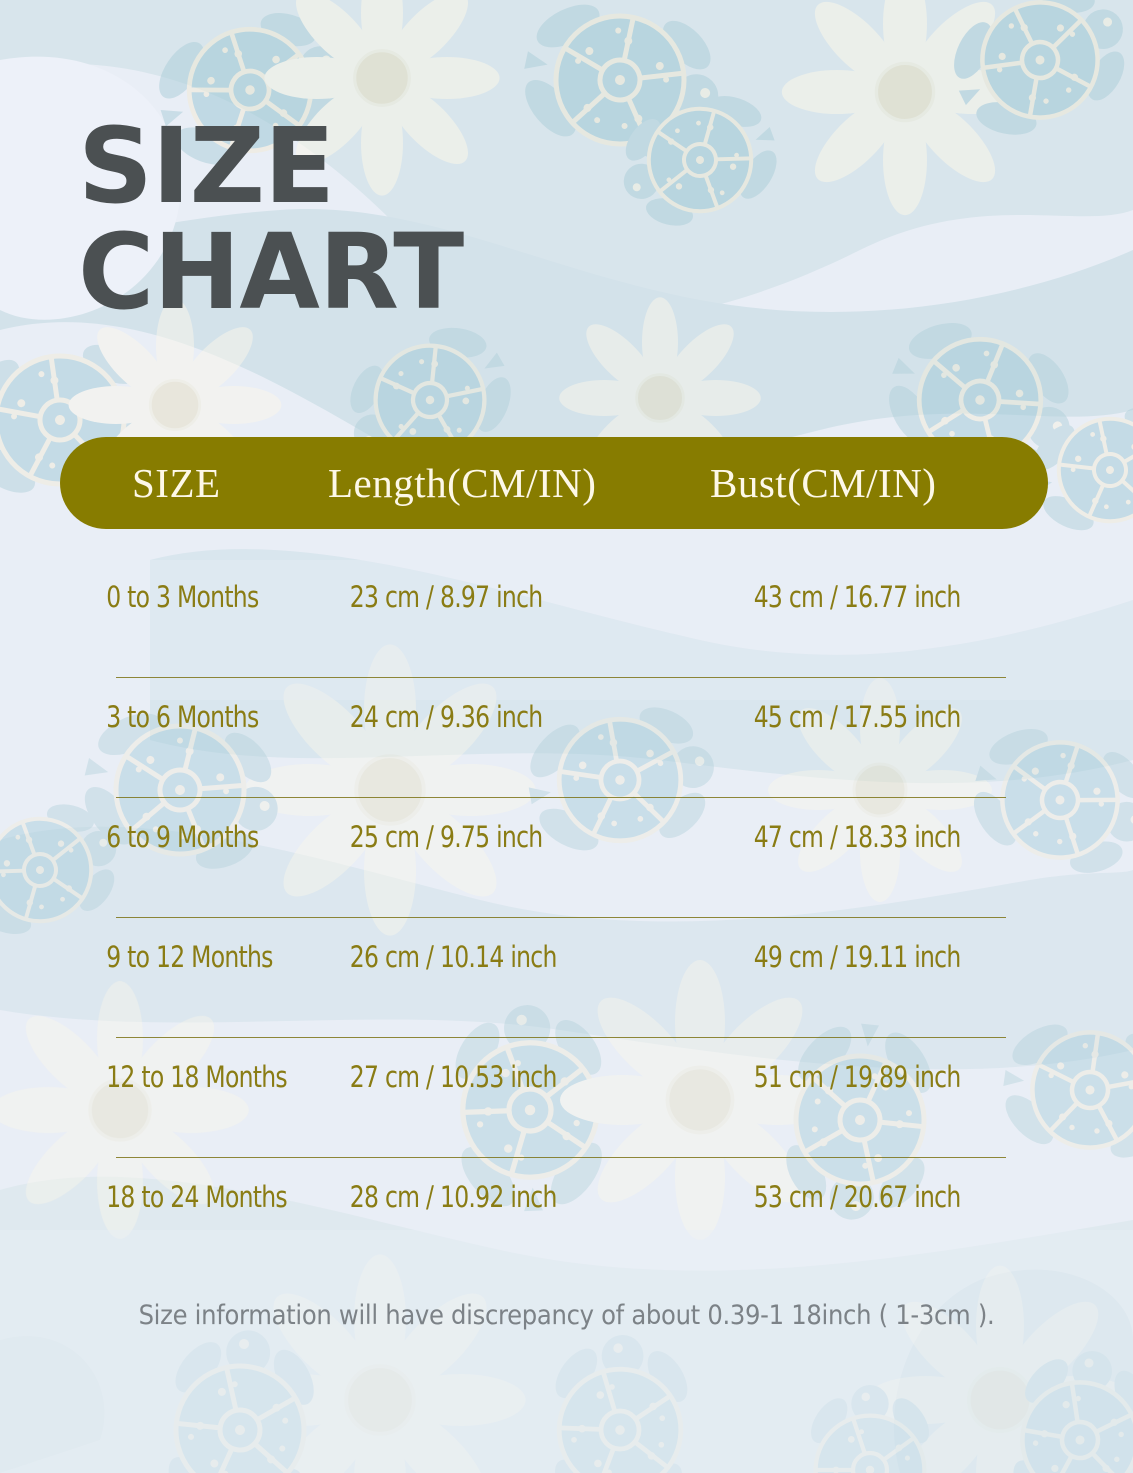 The width and height of the screenshot is (1133, 1473). What do you see at coordinates (196, 1197) in the screenshot?
I see `cell-size: 18 to 24 Months` at bounding box center [196, 1197].